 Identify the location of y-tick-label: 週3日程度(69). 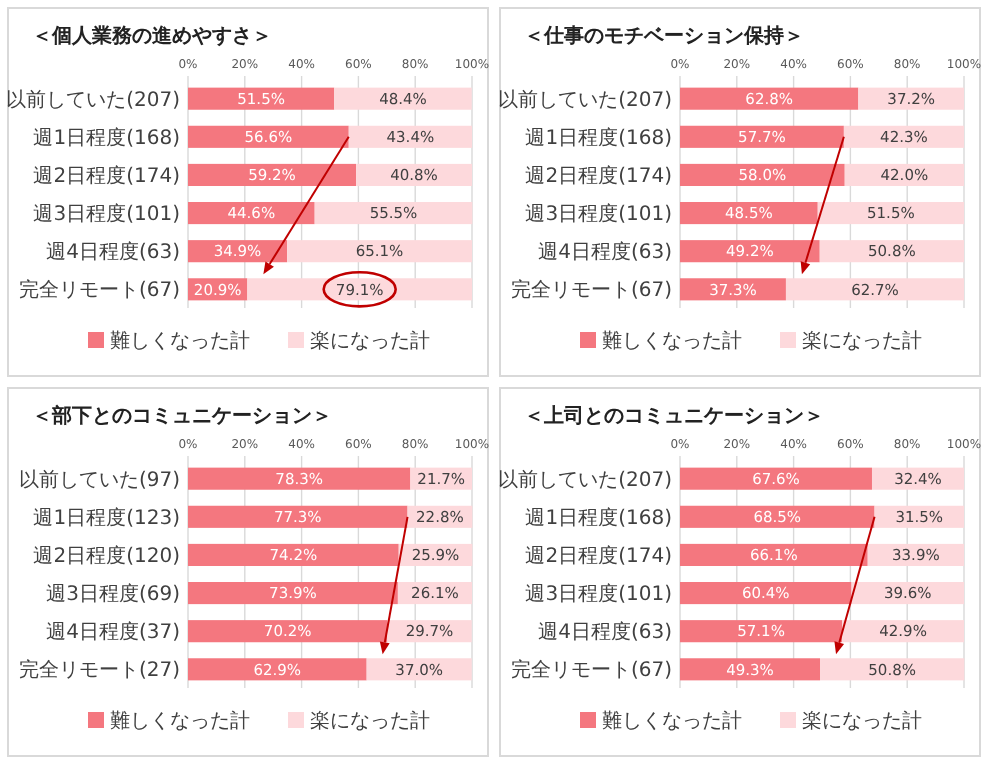
(113, 594).